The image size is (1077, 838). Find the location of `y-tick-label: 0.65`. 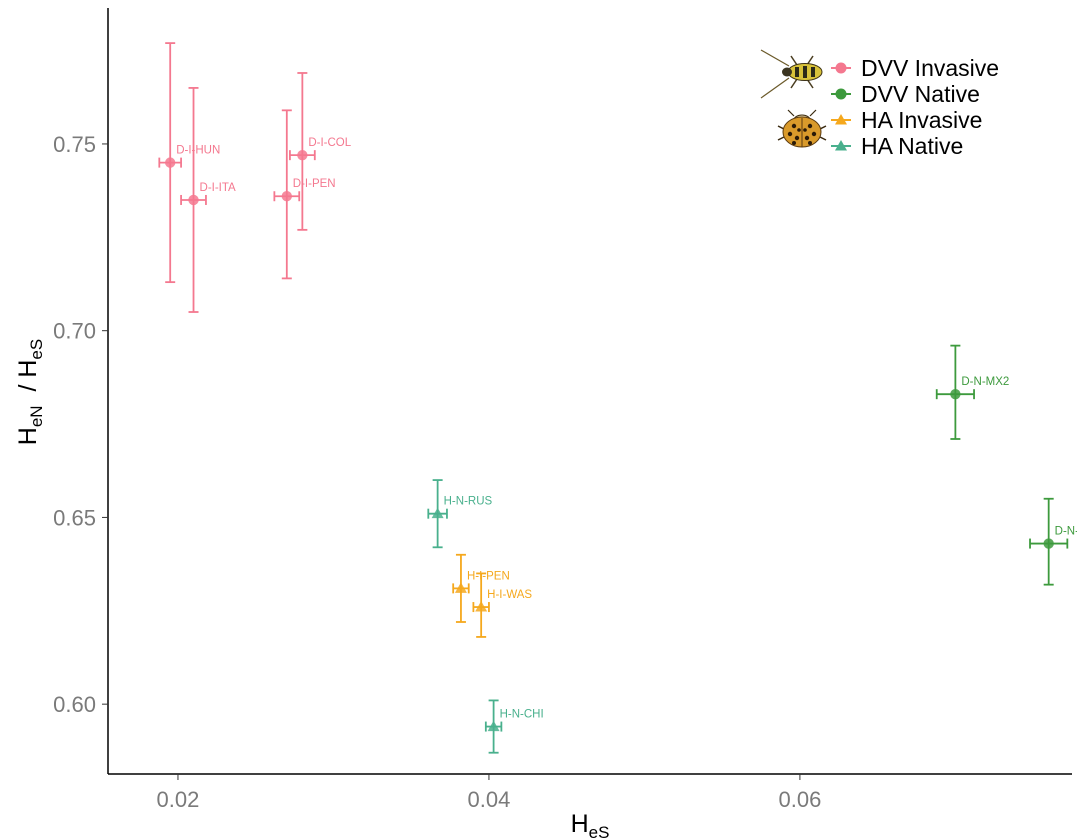

y-tick-label: 0.65 is located at coordinates (74, 517).